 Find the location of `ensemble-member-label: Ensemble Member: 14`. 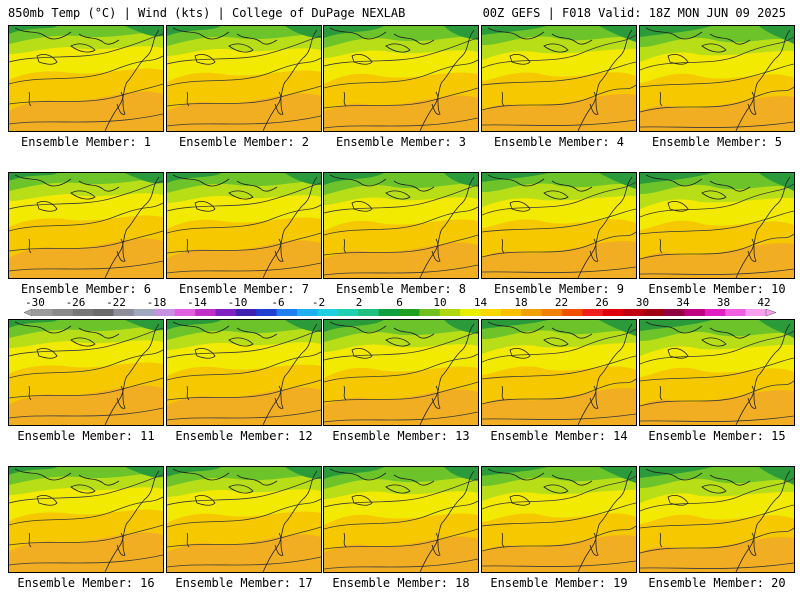

ensemble-member-label: Ensemble Member: 14 is located at coordinates (559, 436).